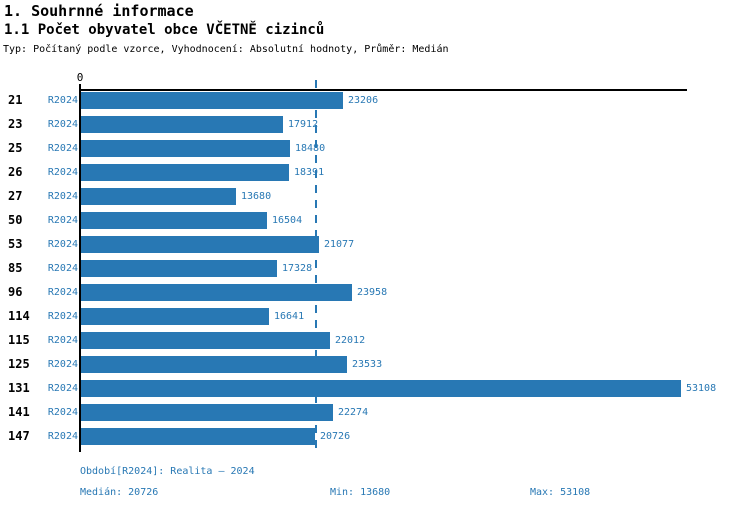 The image size is (750, 512). Describe the element at coordinates (383, 90) in the screenshot. I see `x-axis-top-line` at that location.